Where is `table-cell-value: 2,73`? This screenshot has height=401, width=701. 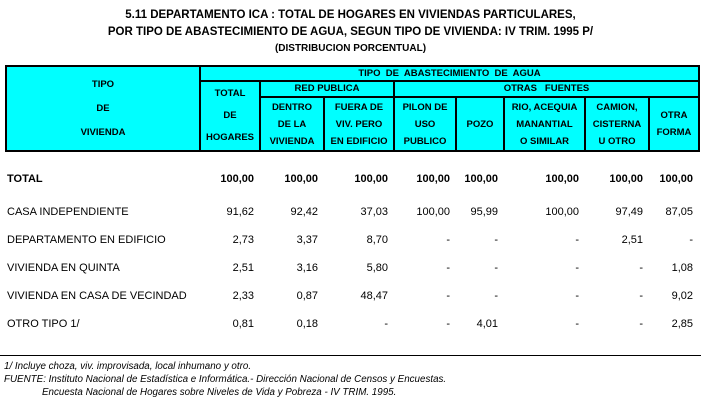 table-cell-value: 2,73 is located at coordinates (243, 240).